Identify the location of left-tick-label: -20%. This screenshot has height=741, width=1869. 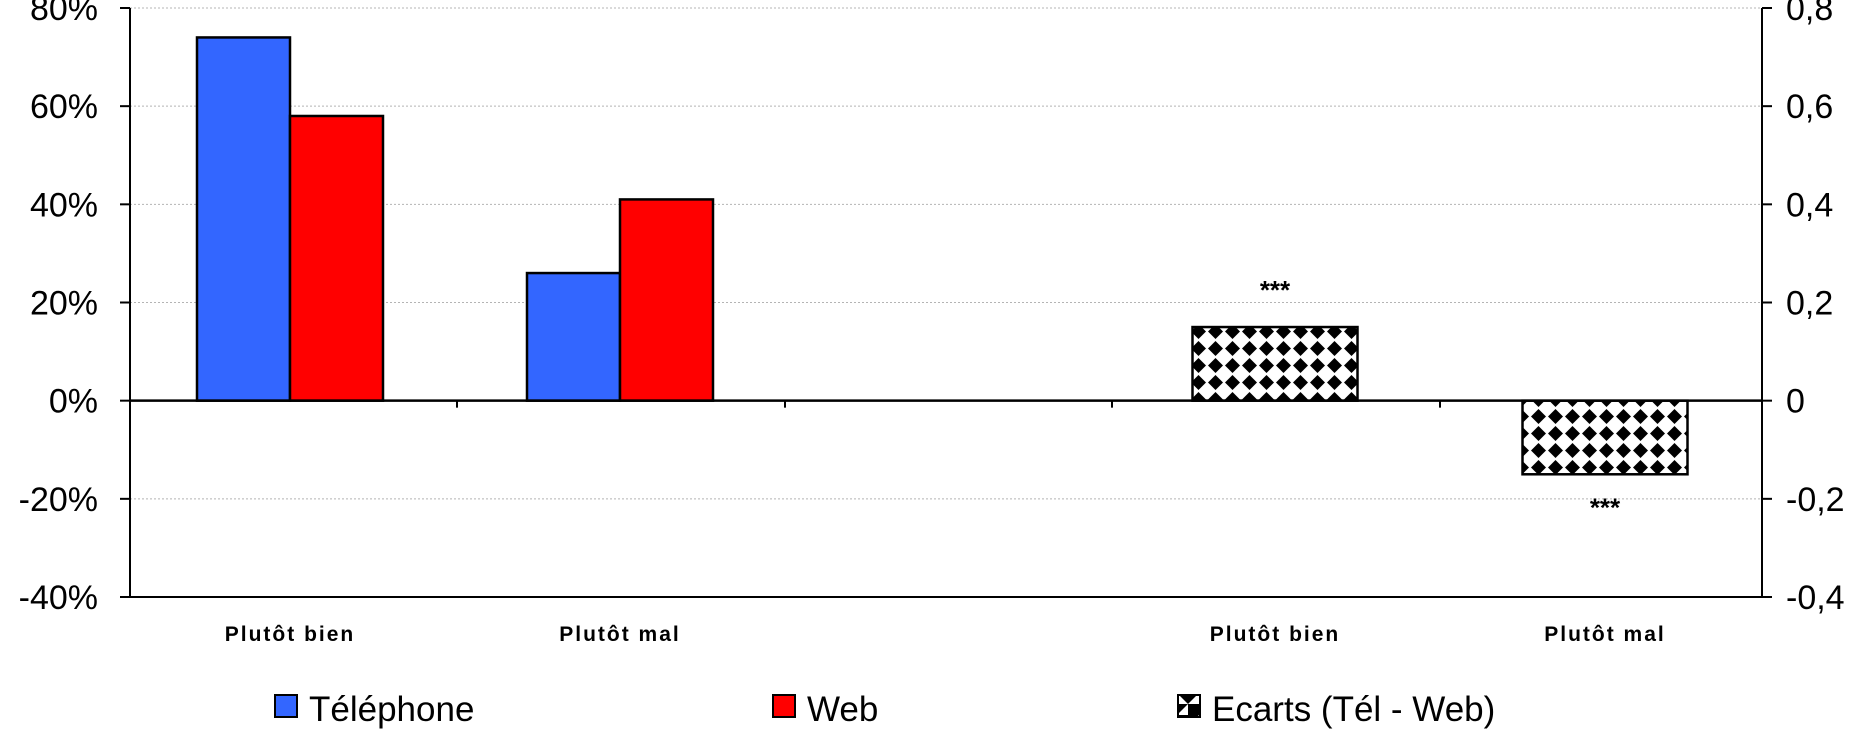
(58, 500).